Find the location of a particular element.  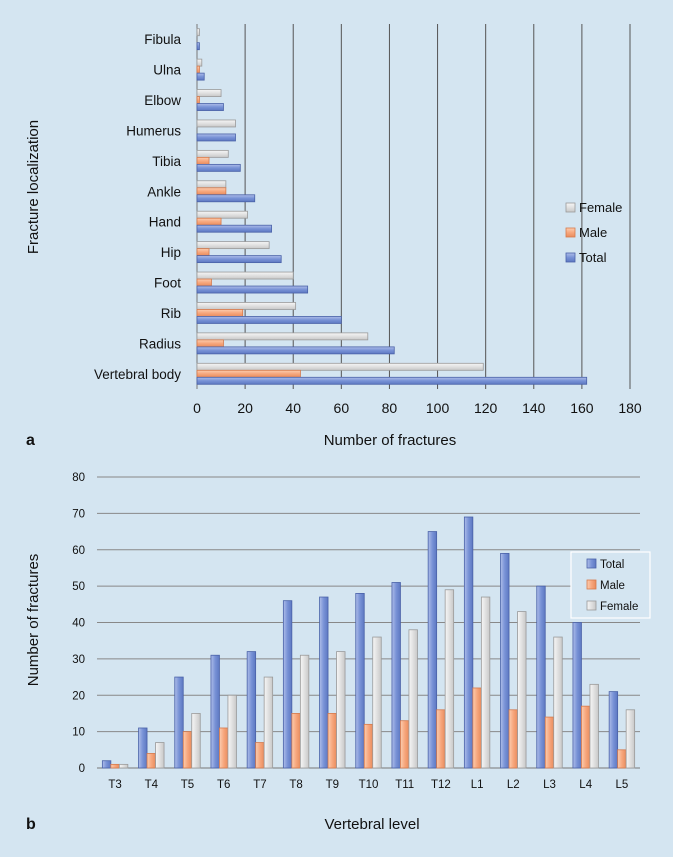

bar-t11-female is located at coordinates (413, 699).